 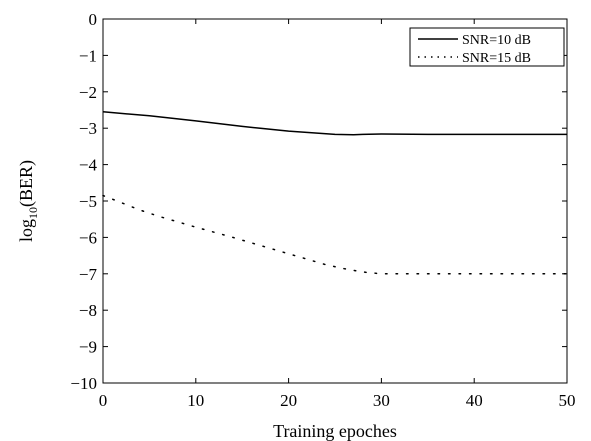 I want to click on y-tick-label: −5, so click(x=88, y=201).